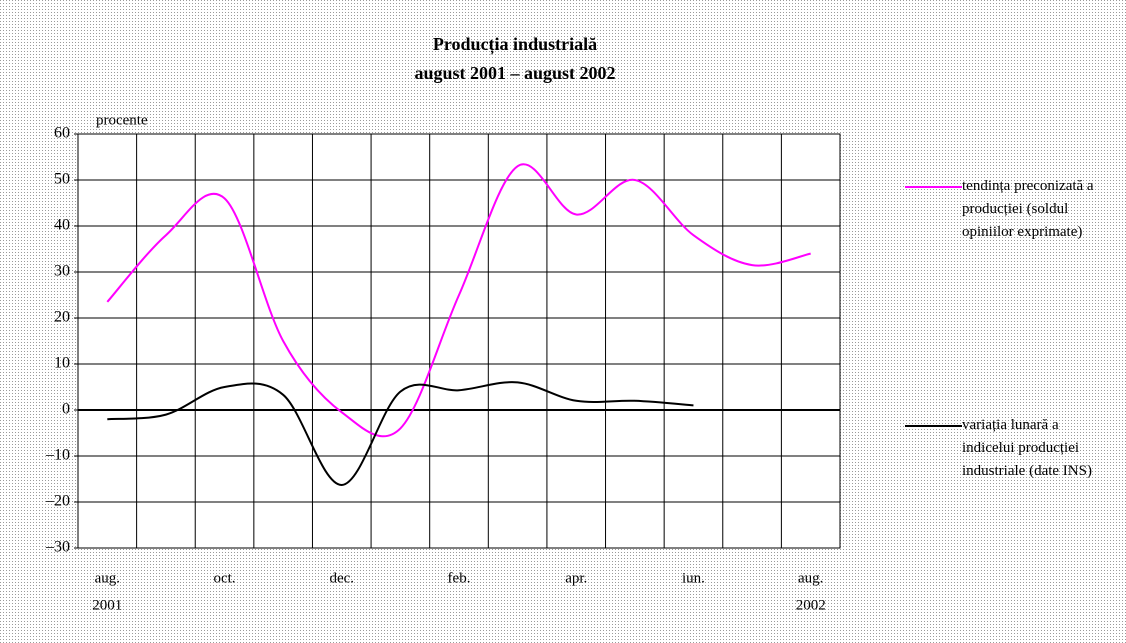 This screenshot has height=643, width=1126. Describe the element at coordinates (341, 578) in the screenshot. I see `x-tick-label: dec.` at that location.